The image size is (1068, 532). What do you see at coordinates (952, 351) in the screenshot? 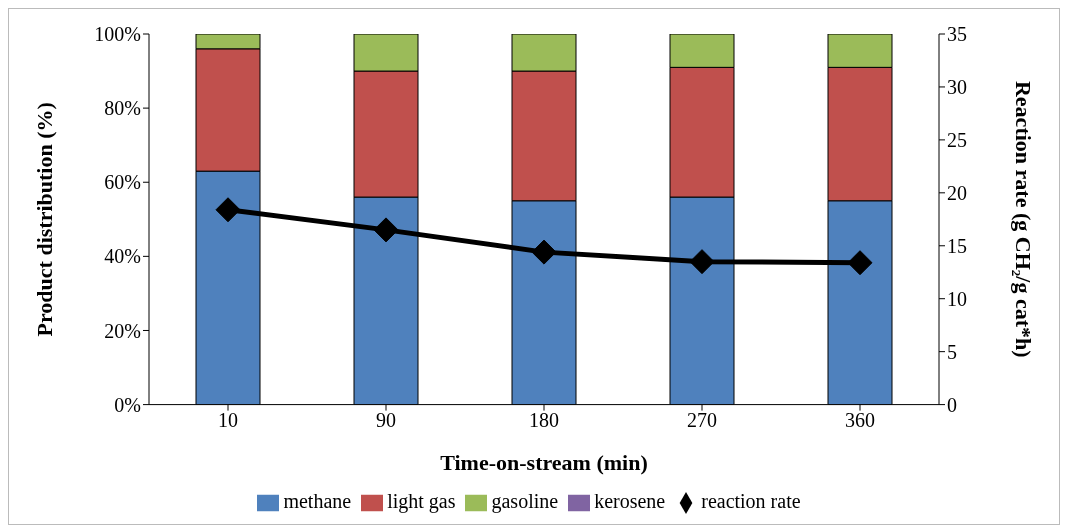
I see `y2-tick-label: 5` at bounding box center [952, 351].